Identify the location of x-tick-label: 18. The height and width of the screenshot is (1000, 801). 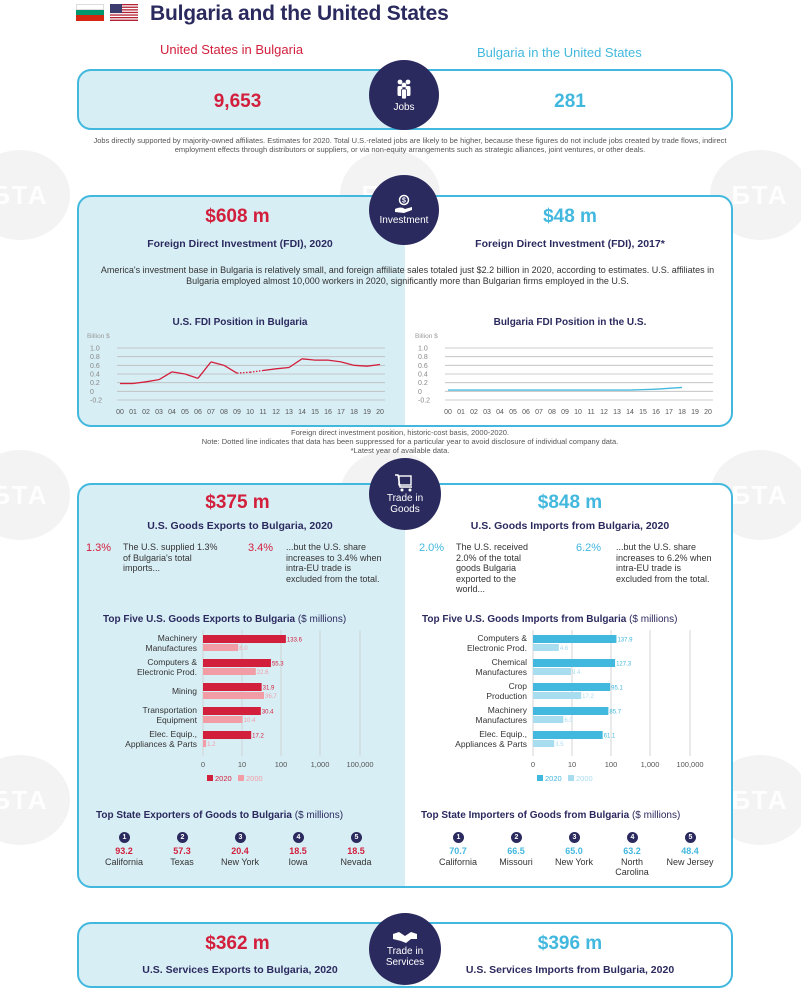
(354, 412).